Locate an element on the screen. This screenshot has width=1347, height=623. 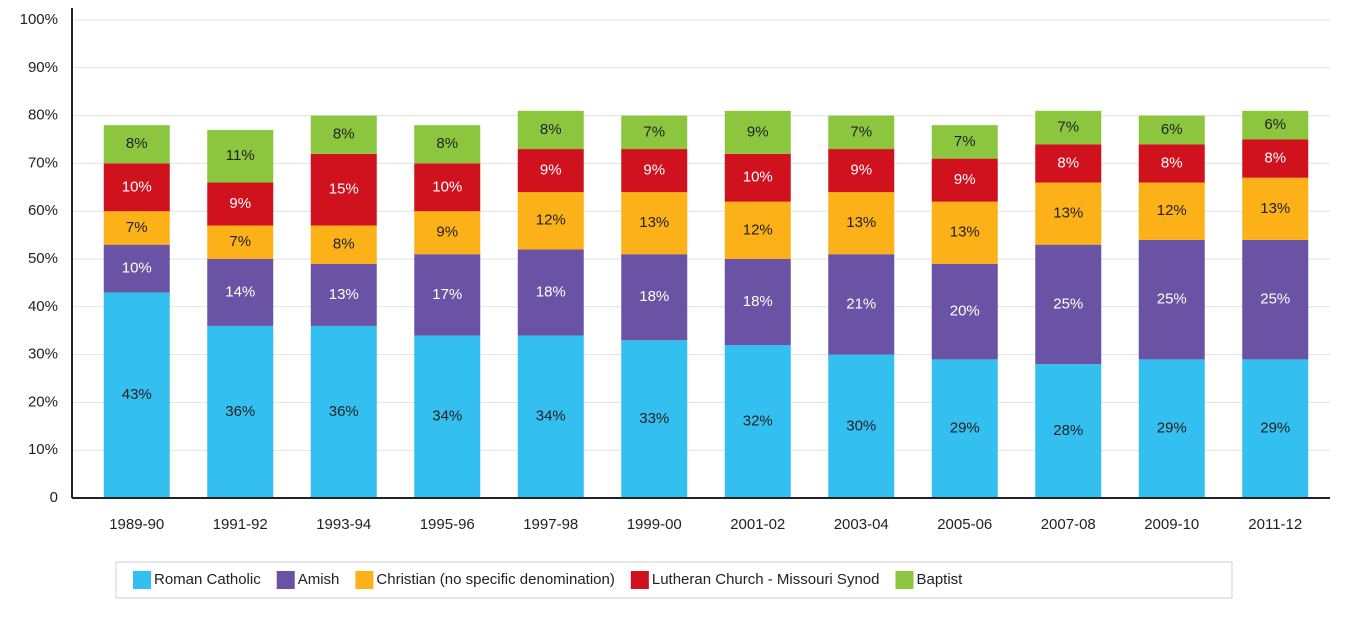
y-tick-label: 10% is located at coordinates (43, 449).